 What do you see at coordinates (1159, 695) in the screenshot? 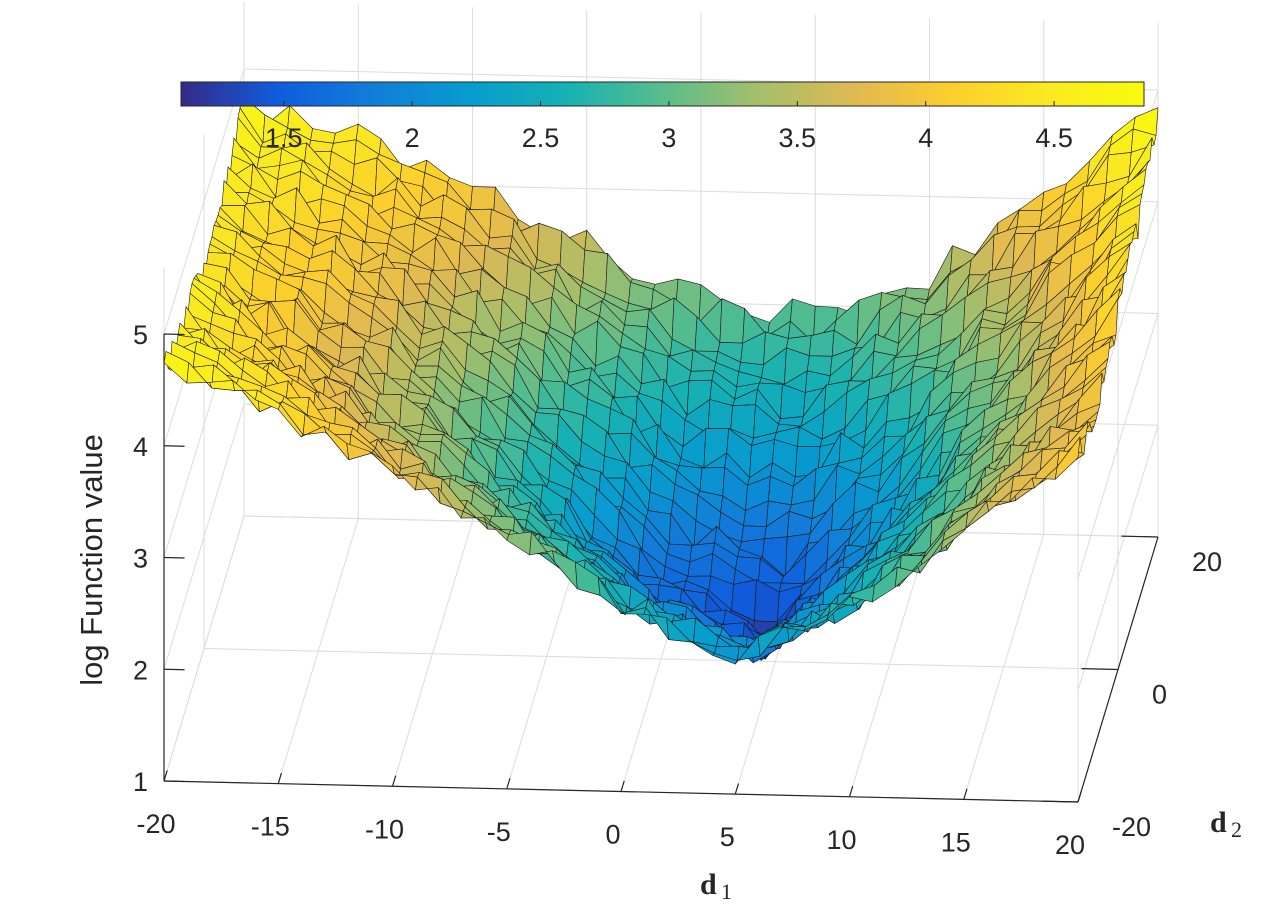
I see `y-tick-label: 0` at bounding box center [1159, 695].